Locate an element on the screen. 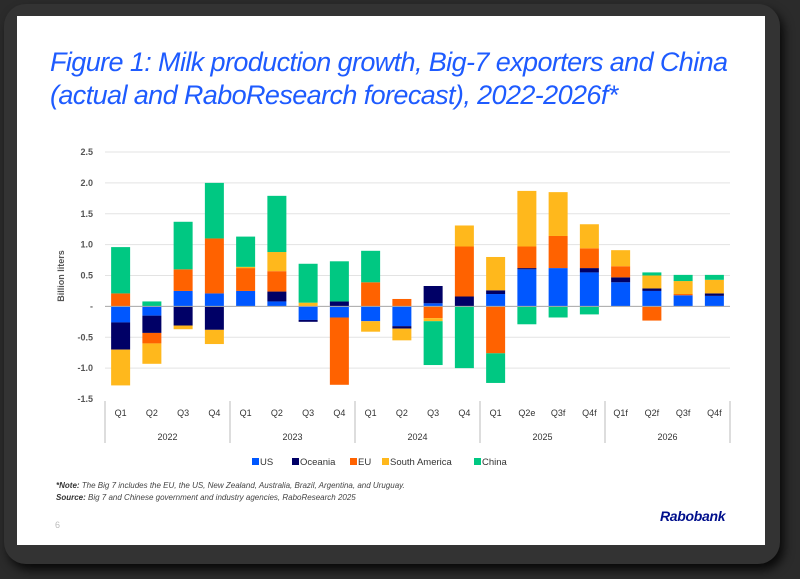 The image size is (800, 579). legend-swatch-south-america is located at coordinates (385, 461).